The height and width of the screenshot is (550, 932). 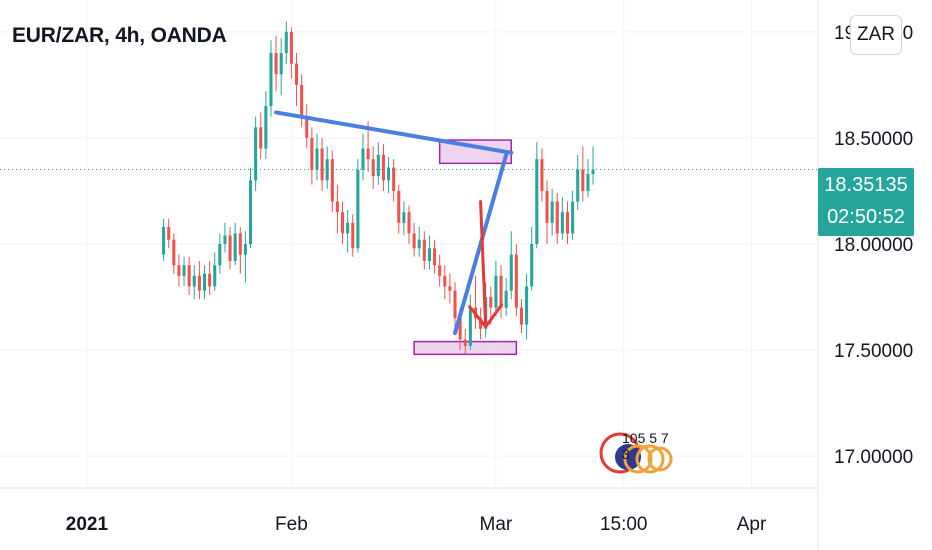 I want to click on bar-countdown-label: 02:50:52, so click(x=866, y=217).